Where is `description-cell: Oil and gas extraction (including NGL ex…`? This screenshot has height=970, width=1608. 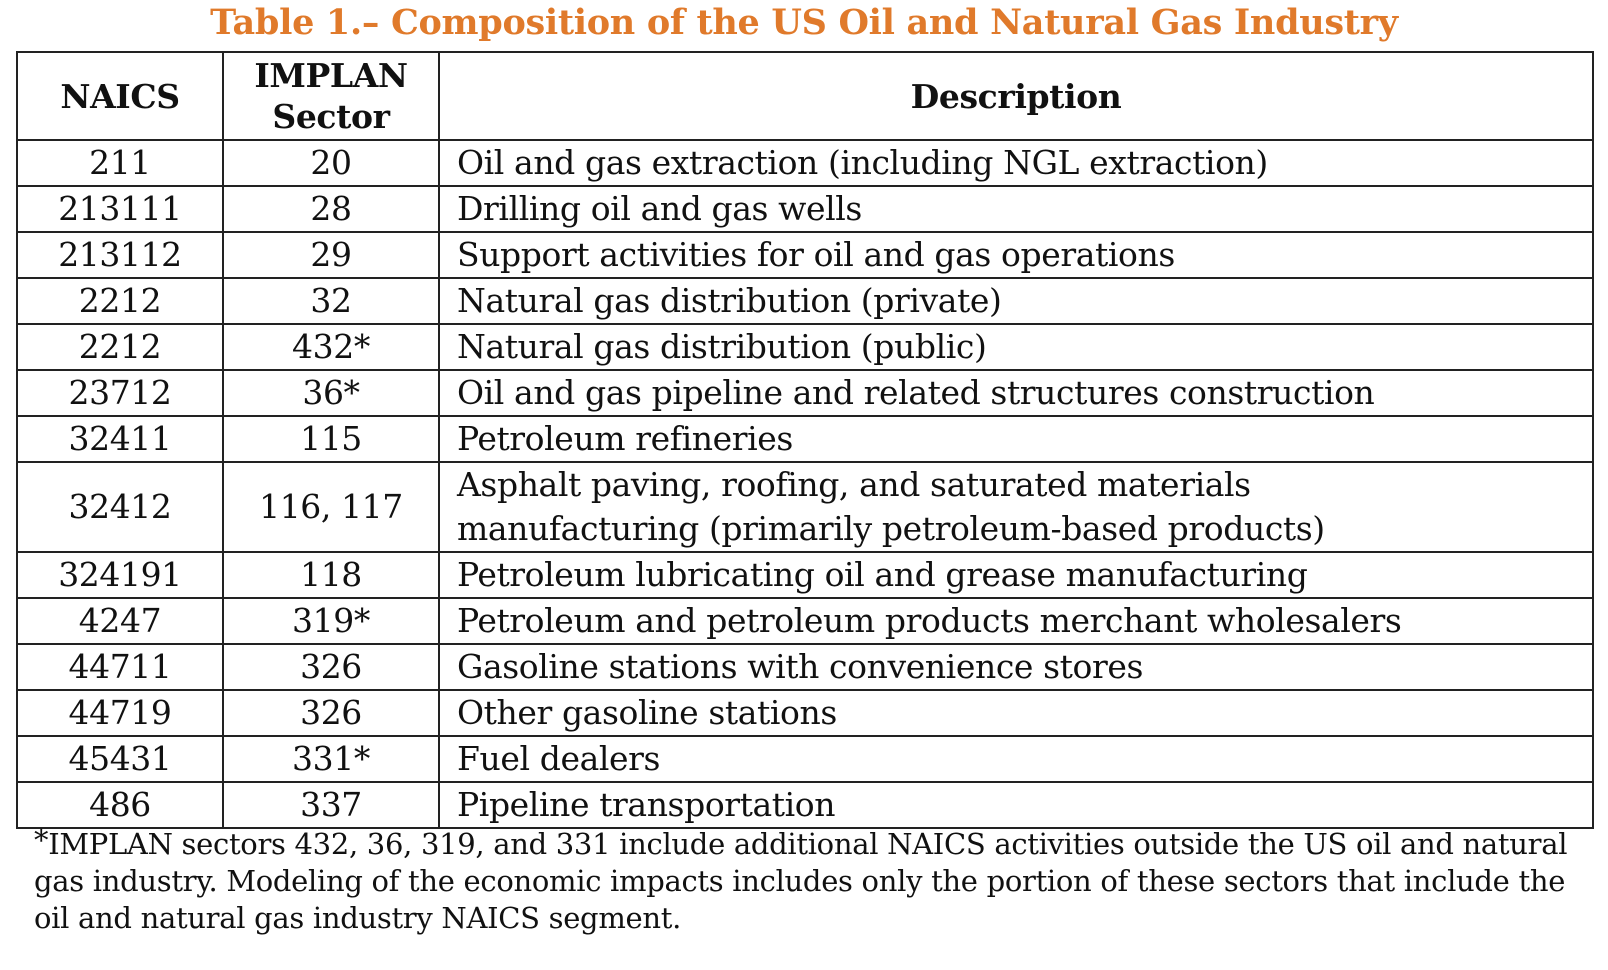
description-cell: Oil and gas extraction (including NGL ex… is located at coordinates (1016, 163).